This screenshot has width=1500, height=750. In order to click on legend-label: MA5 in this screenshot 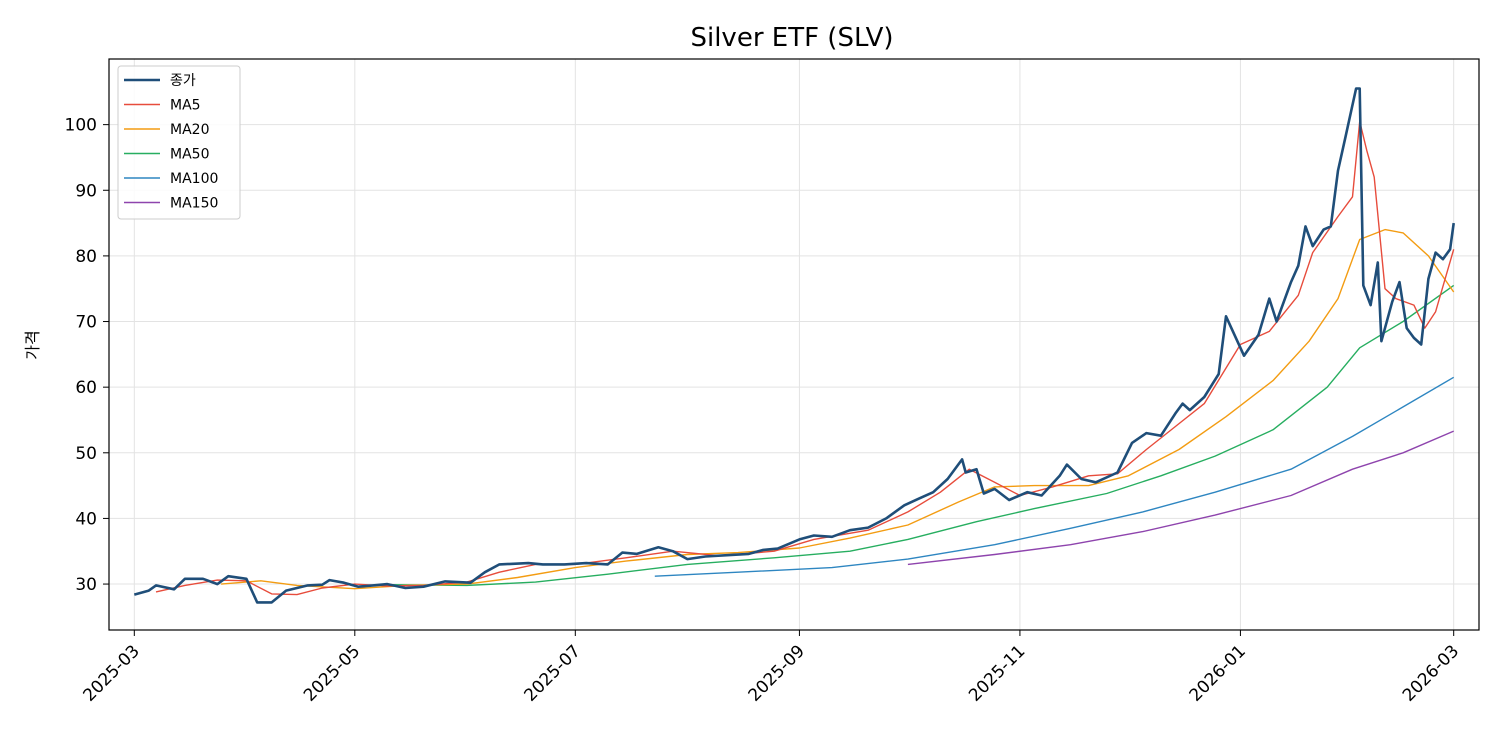, I will do `click(185, 106)`.